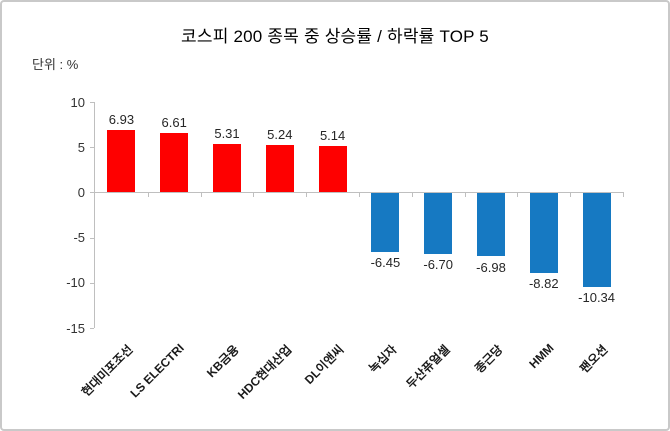 This screenshot has width=670, height=431. Describe the element at coordinates (55, 64) in the screenshot. I see `unit-label: 단위 : %` at that location.